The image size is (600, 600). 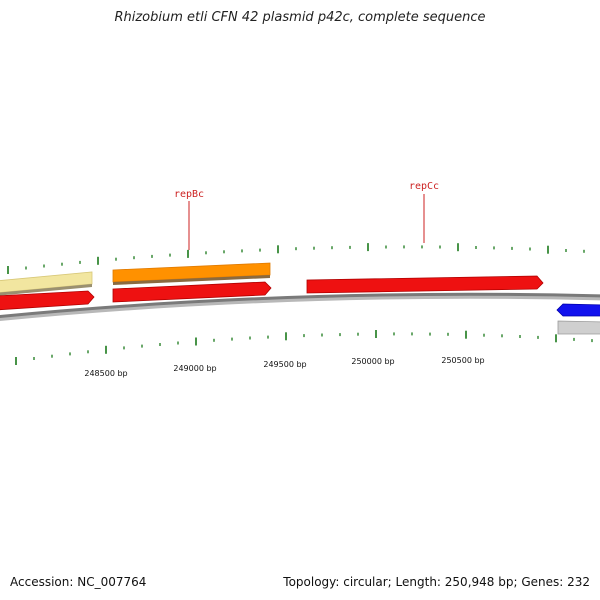 I want to click on yellow-feature-shadow, so click(x=46, y=290).